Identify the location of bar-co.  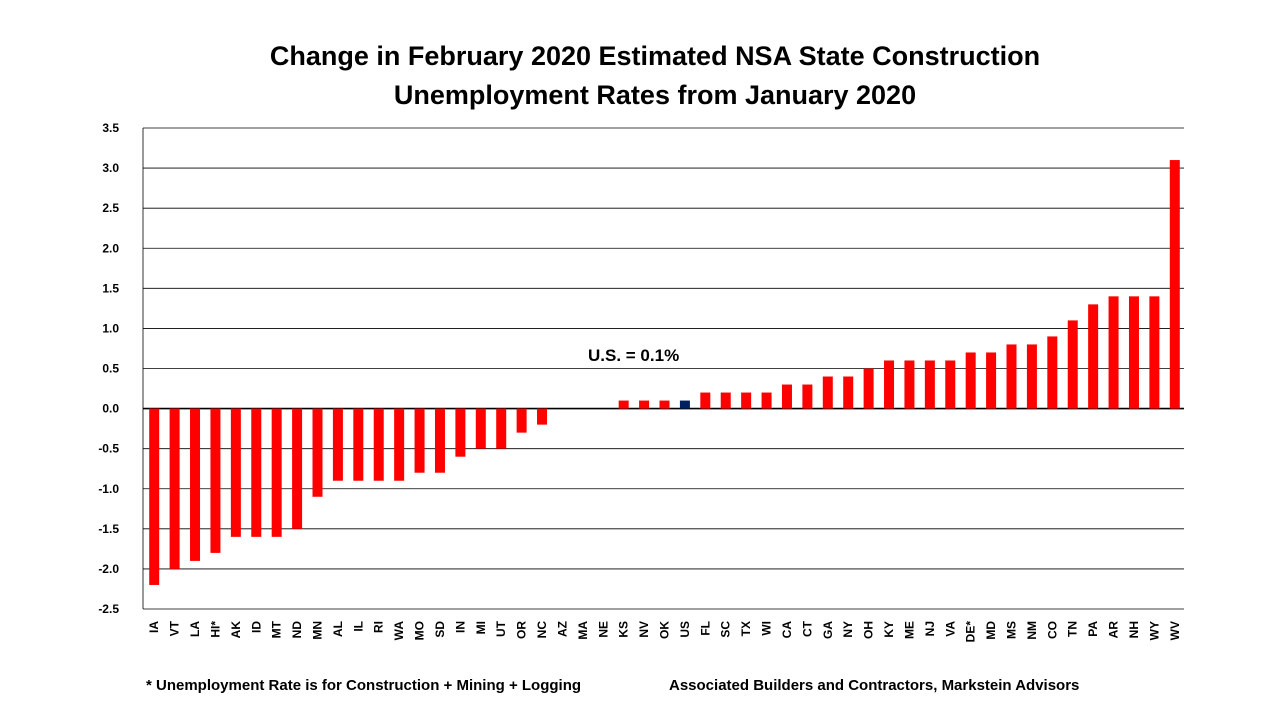
(1052, 372).